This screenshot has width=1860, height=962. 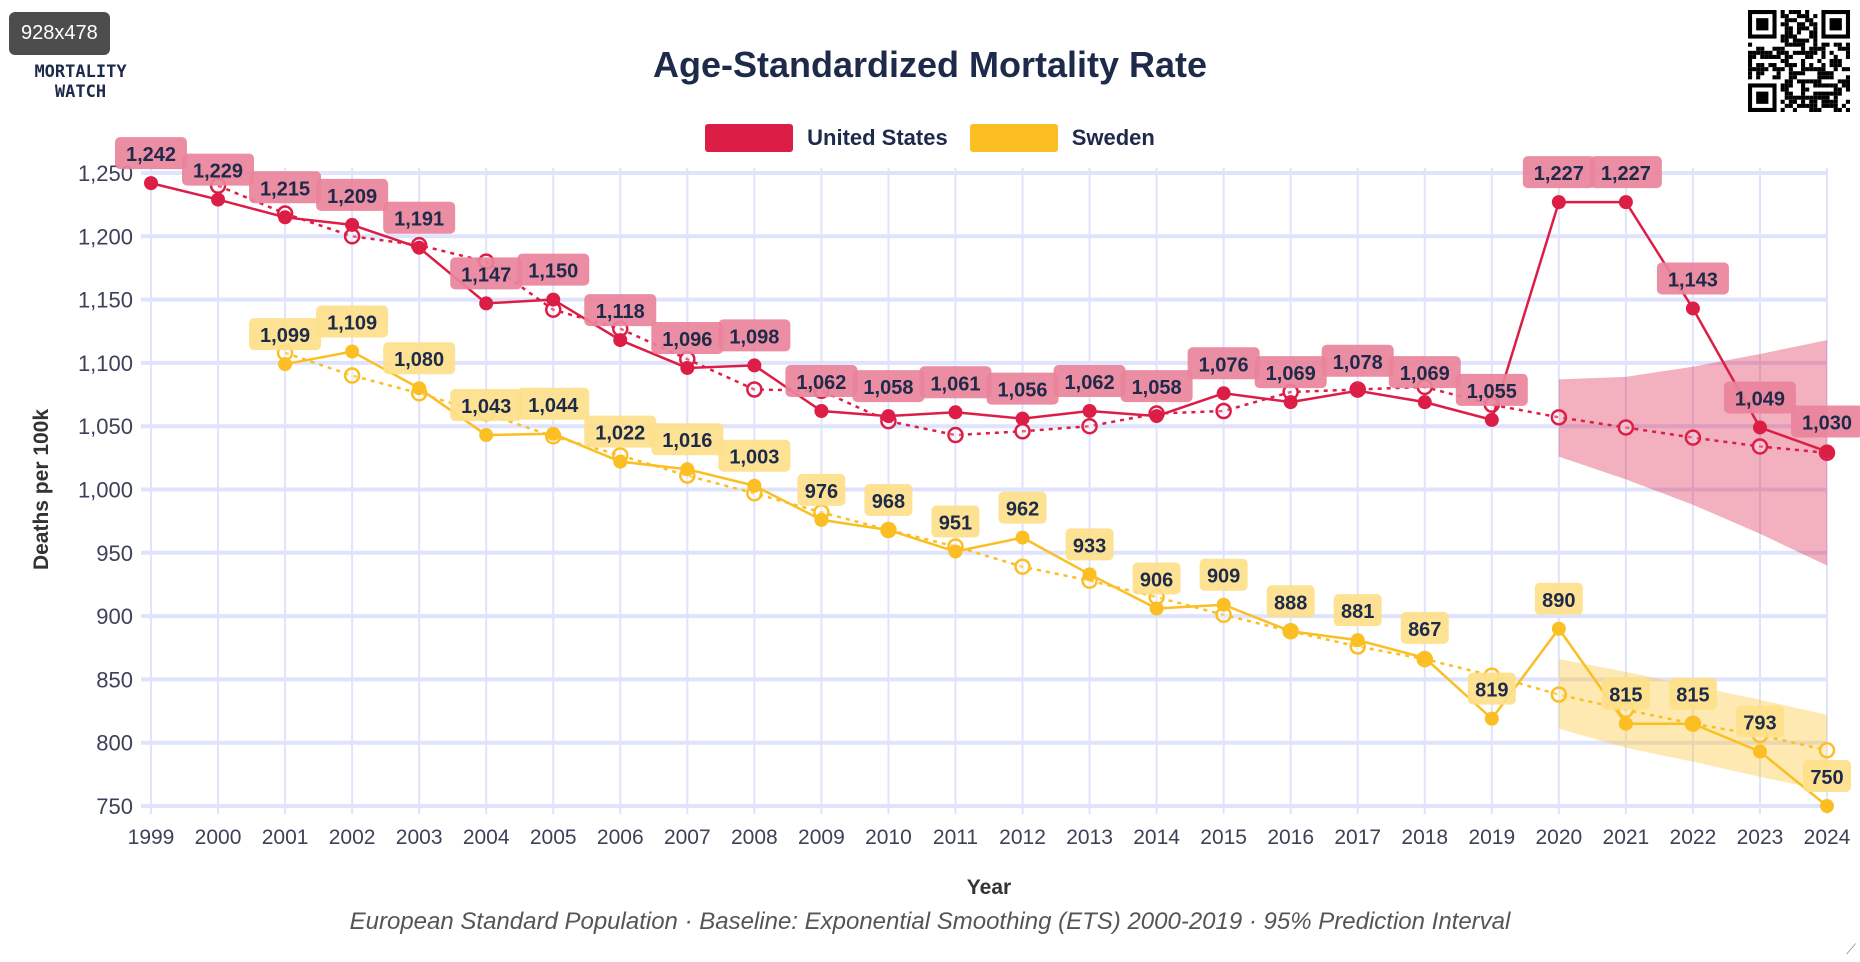 I want to click on data-label-text: 1,069, so click(x=1291, y=374).